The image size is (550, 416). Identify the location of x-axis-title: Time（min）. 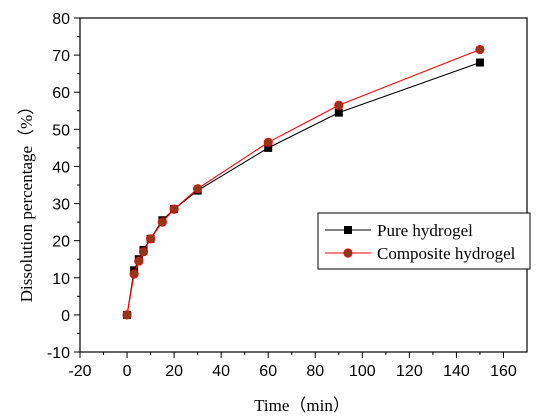
(302, 405).